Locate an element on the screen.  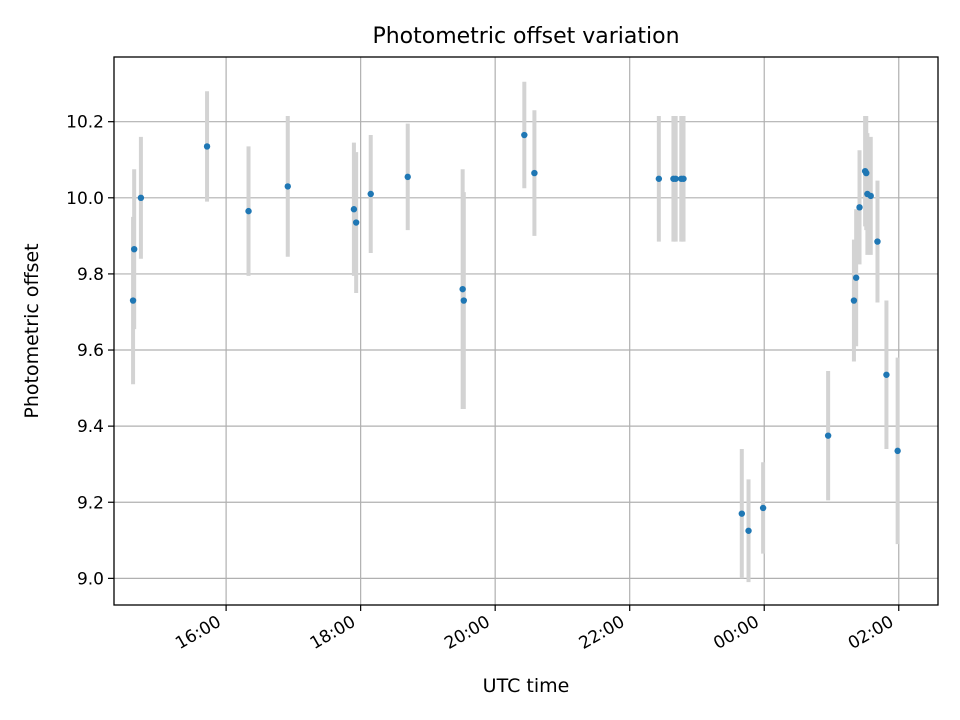
y-tick-label: 9.6 is located at coordinates (90, 351).